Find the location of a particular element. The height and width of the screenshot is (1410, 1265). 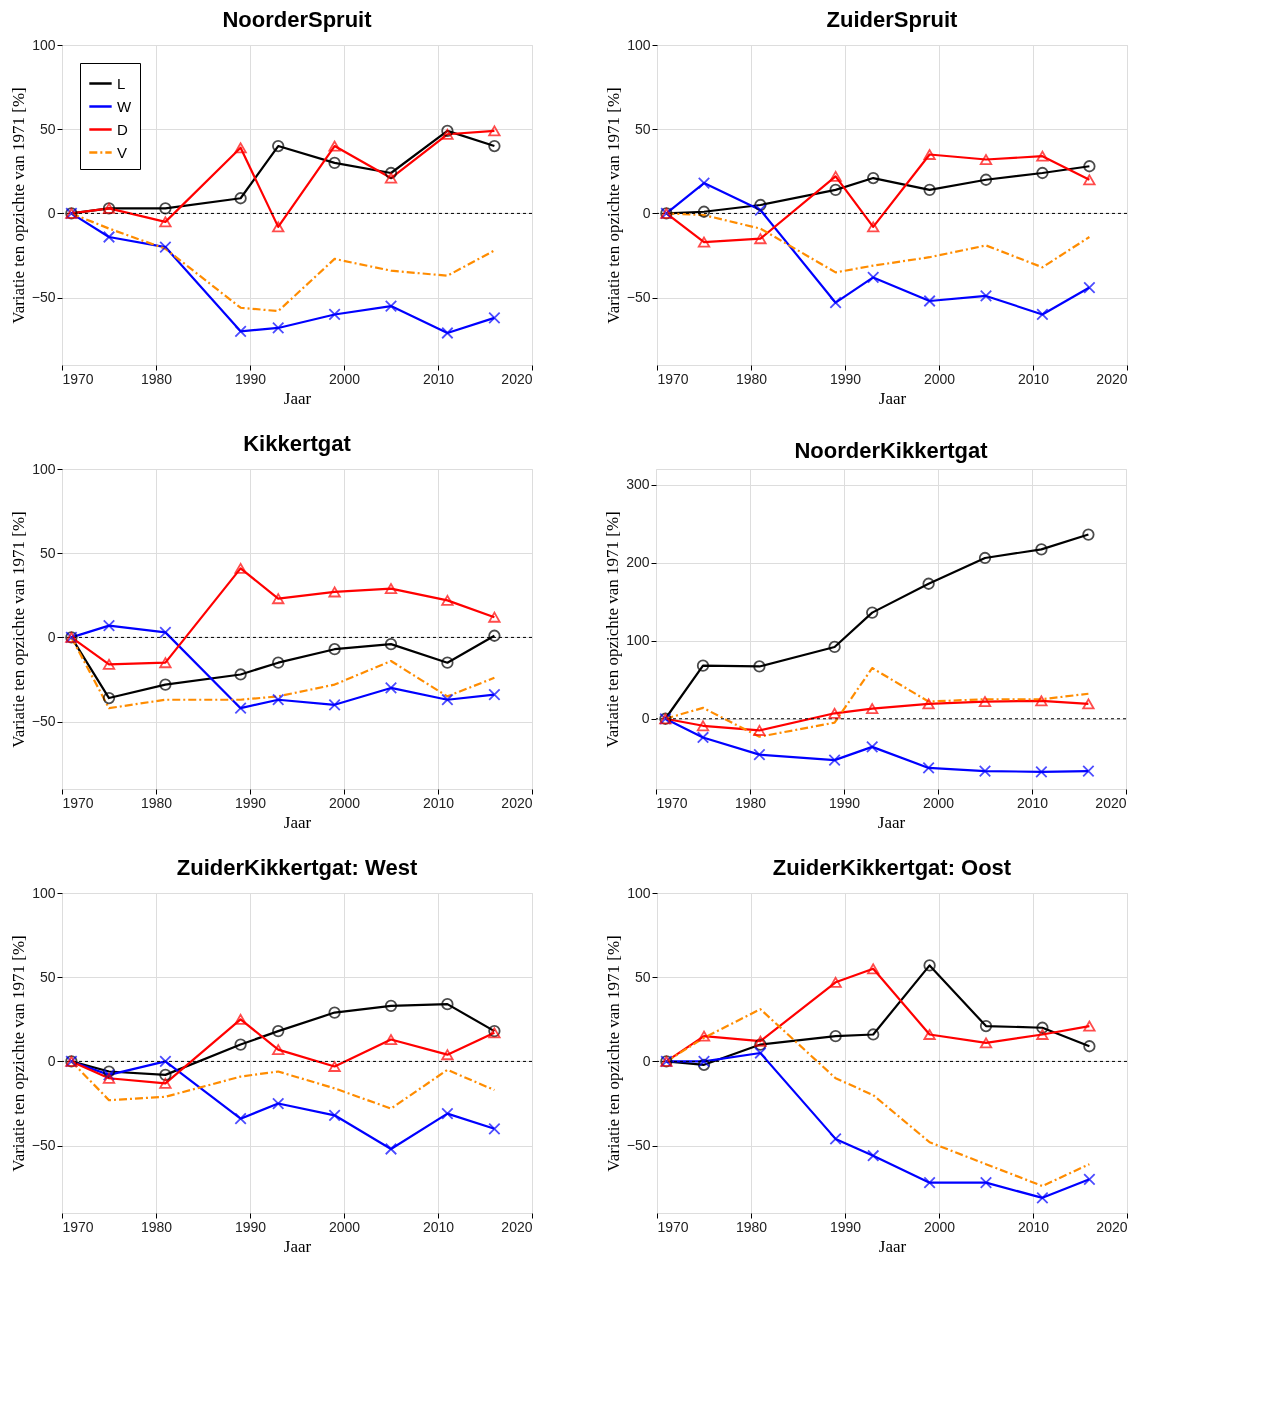

legend-label: V is located at coordinates (122, 152).